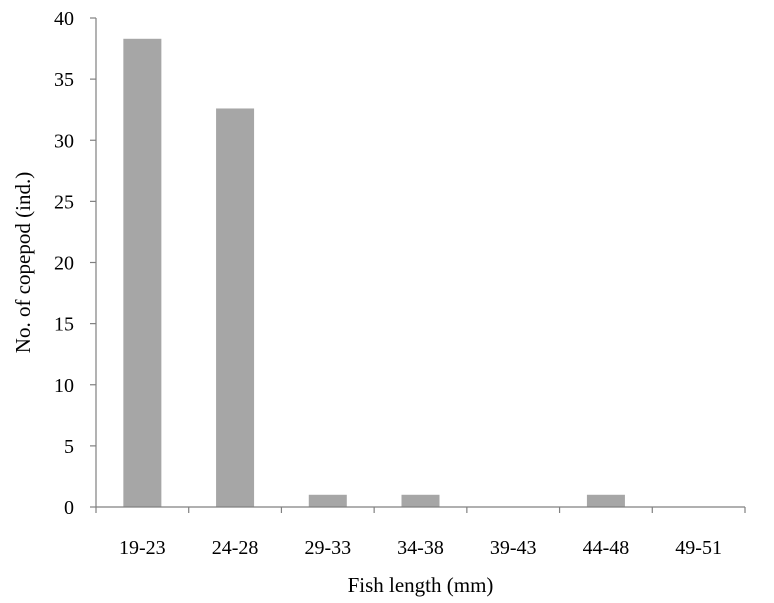 The image size is (774, 603). Describe the element at coordinates (420, 548) in the screenshot. I see `x-tick-label: 34-38` at that location.